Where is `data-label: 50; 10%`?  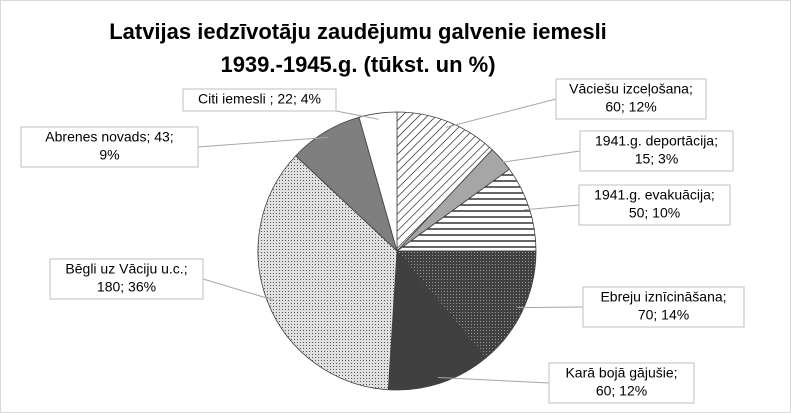
data-label: 50; 10% is located at coordinates (654, 213).